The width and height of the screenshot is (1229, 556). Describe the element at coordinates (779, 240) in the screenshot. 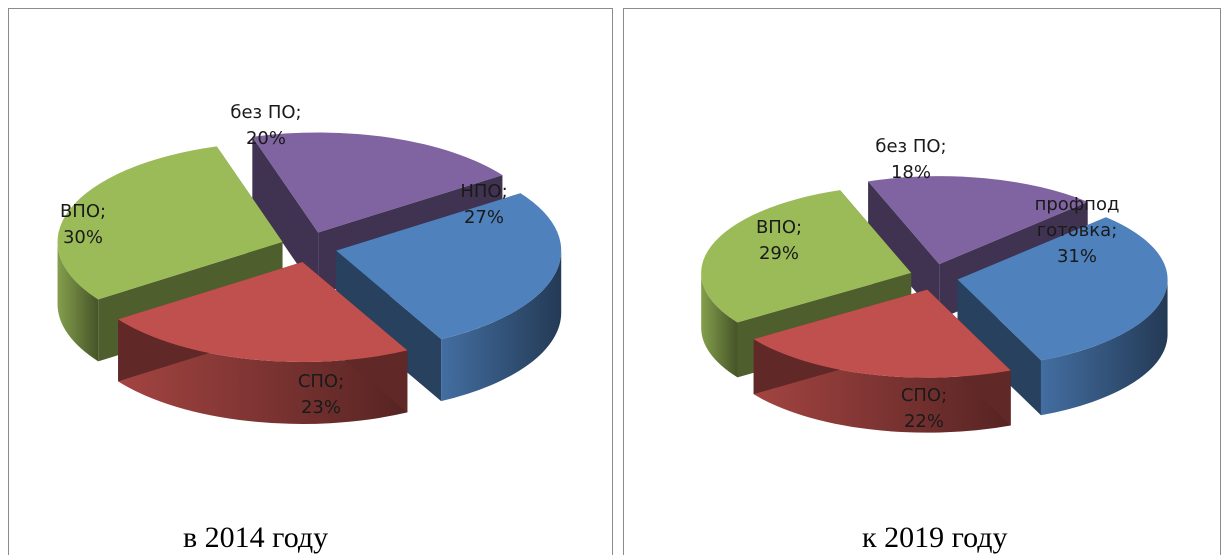

I see `data-label-впо: ВПО; 29%` at that location.